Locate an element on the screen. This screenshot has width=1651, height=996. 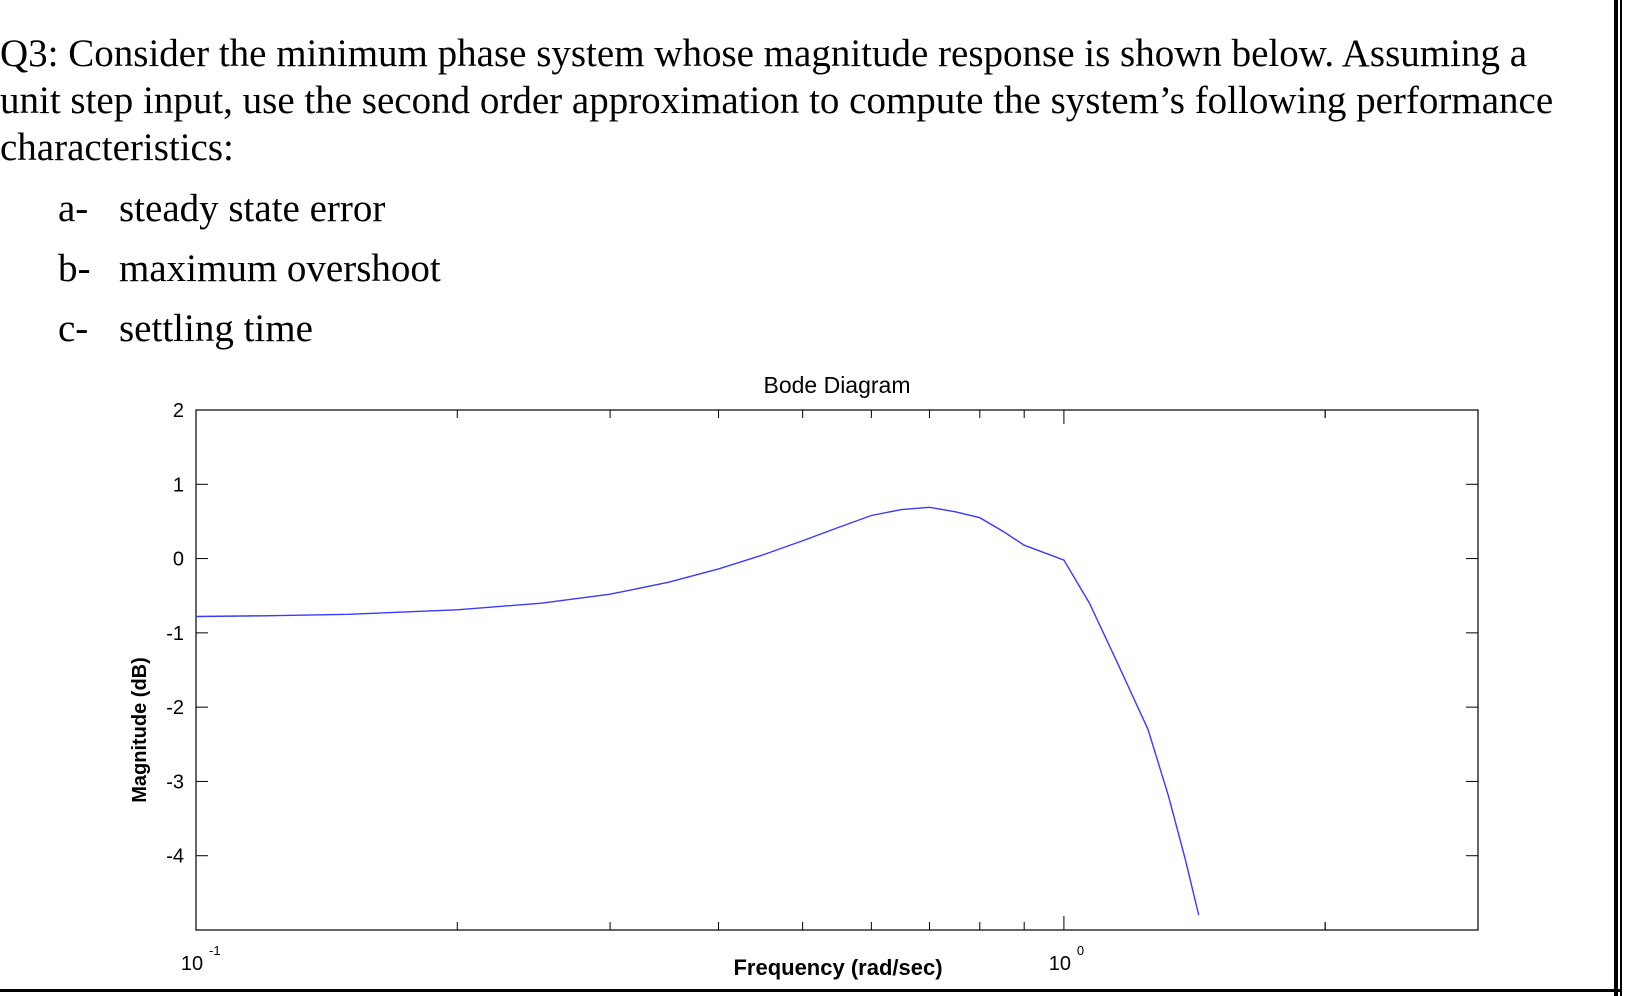
item-letter-b: b- is located at coordinates (74, 268).